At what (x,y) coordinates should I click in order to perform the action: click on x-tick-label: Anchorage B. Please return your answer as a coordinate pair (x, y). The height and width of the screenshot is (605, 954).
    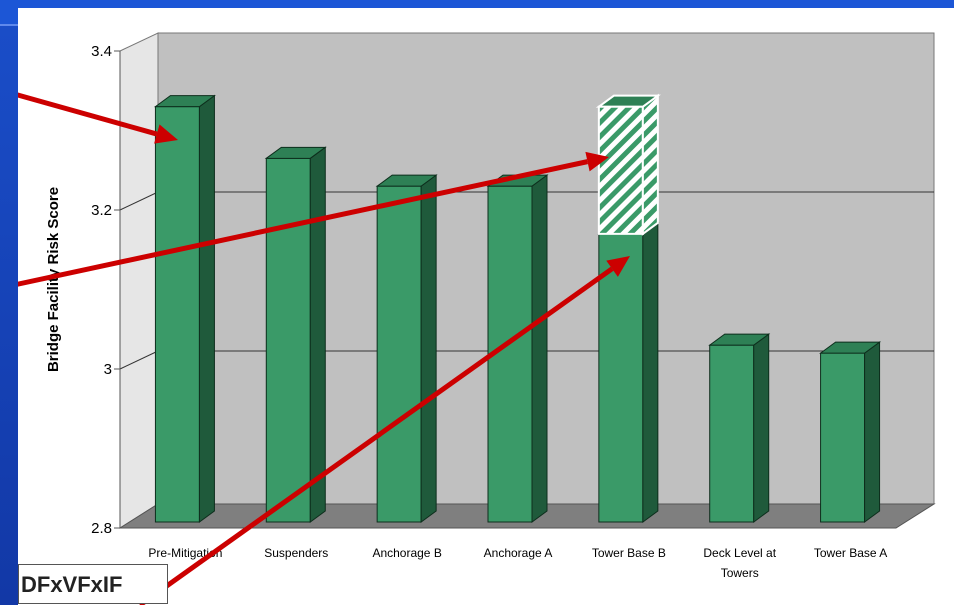
    Looking at the image, I should click on (406, 553).